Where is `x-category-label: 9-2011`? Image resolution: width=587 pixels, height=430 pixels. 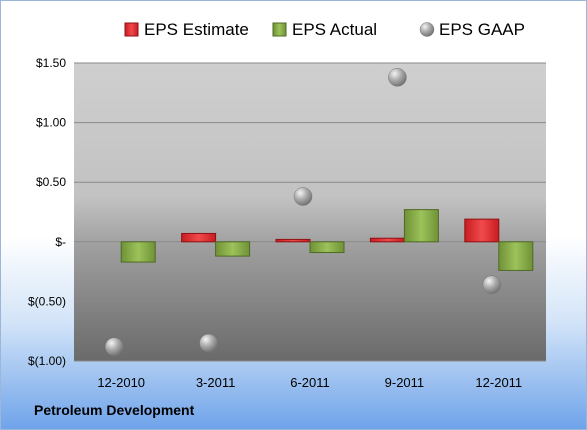 x-category-label: 9-2011 is located at coordinates (405, 382).